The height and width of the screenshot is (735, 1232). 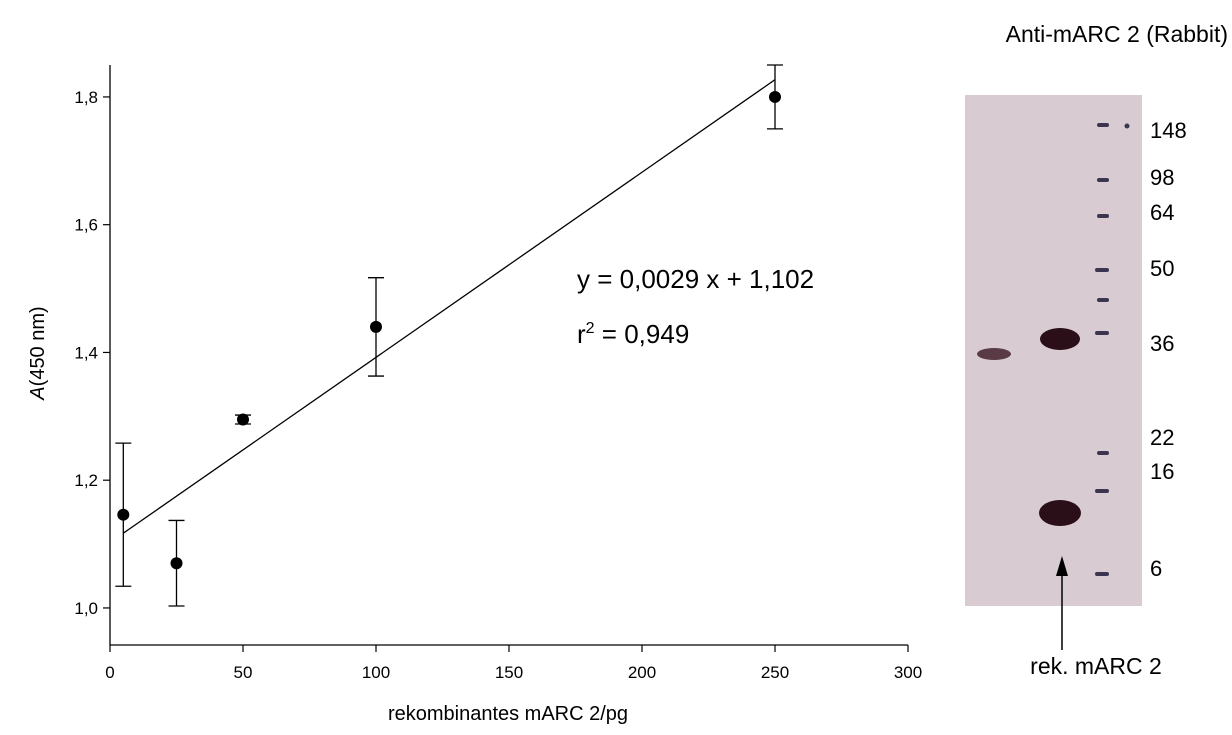 I want to click on x-tick-label: 250, so click(x=775, y=672).